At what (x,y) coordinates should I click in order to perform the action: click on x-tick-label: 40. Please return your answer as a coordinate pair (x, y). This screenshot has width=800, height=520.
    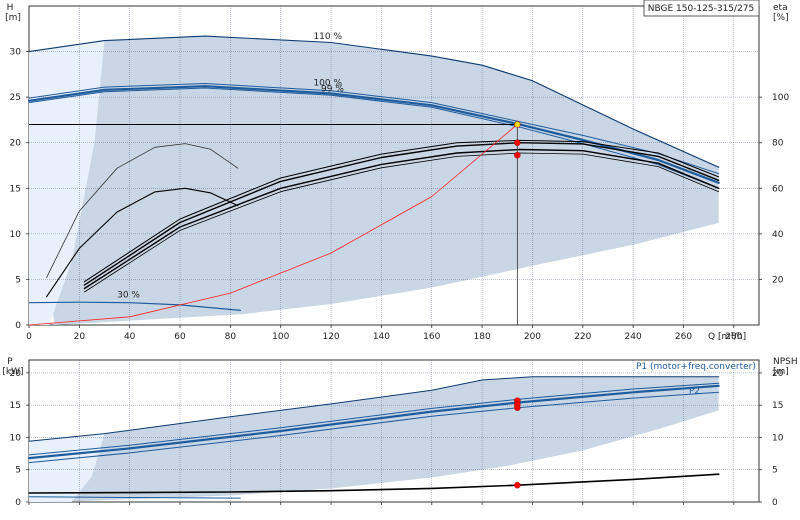
    Looking at the image, I should click on (130, 337).